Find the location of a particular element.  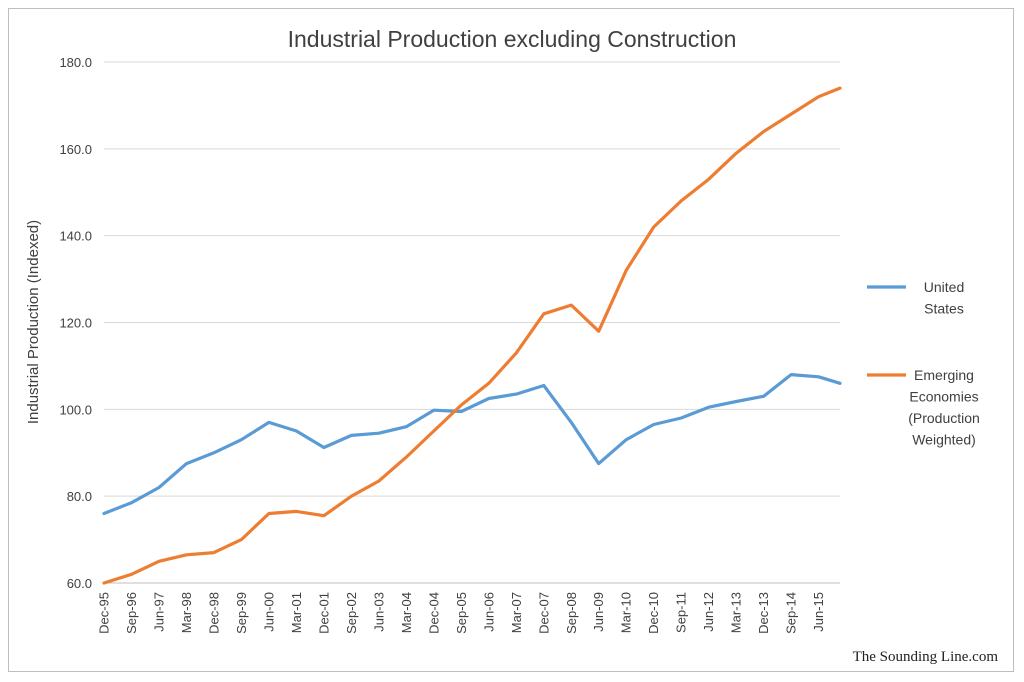

legend-label: United is located at coordinates (944, 287).